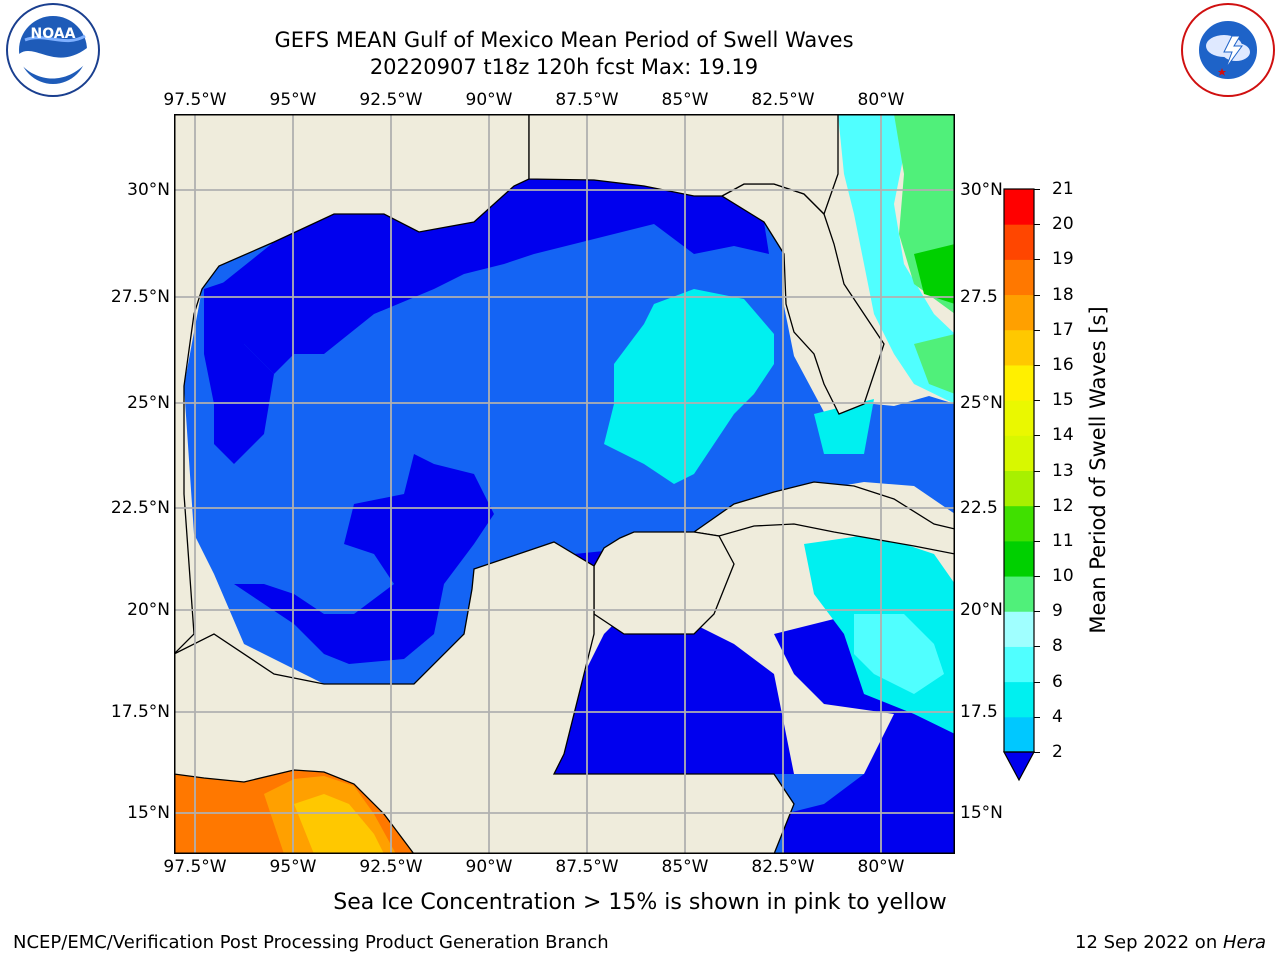 The image size is (1280, 960). What do you see at coordinates (339, 824) in the screenshot?
I see `pacific-yellow` at bounding box center [339, 824].